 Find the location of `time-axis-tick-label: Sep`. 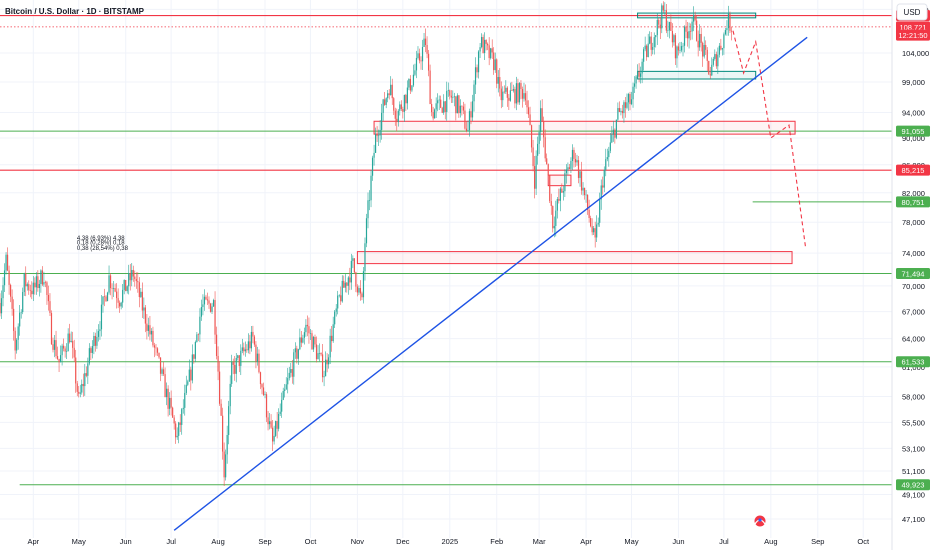

time-axis-tick-label: Sep is located at coordinates (264, 541).